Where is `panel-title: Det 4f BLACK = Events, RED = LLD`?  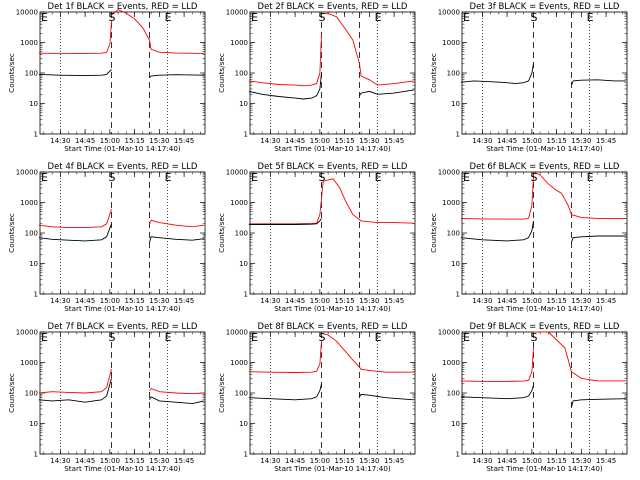 panel-title: Det 4f BLACK = Events, RED = LLD is located at coordinates (123, 167).